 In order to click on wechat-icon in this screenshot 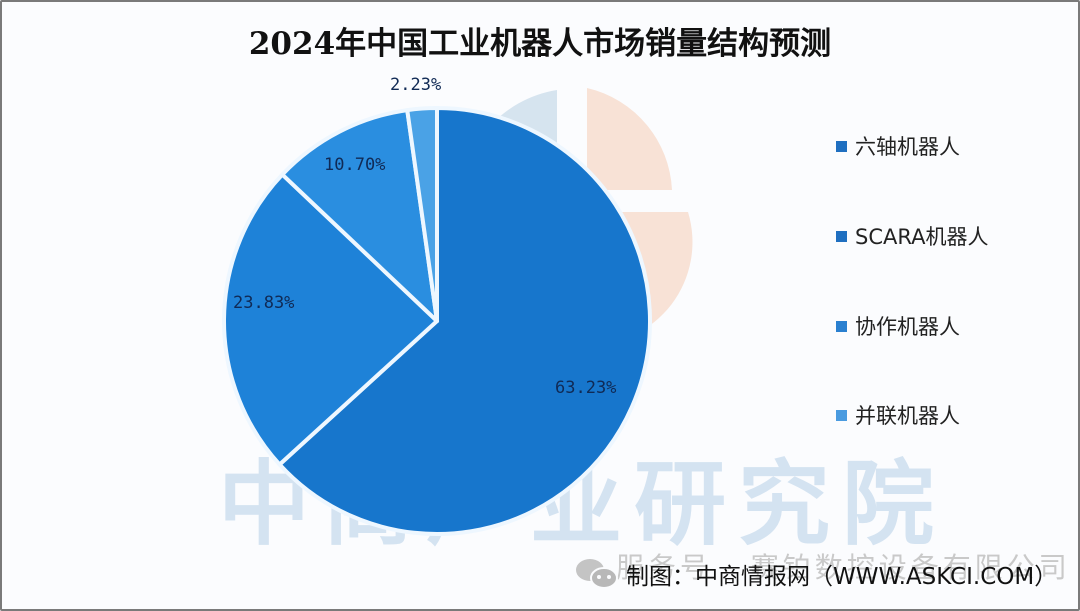, I will do `click(597, 574)`.